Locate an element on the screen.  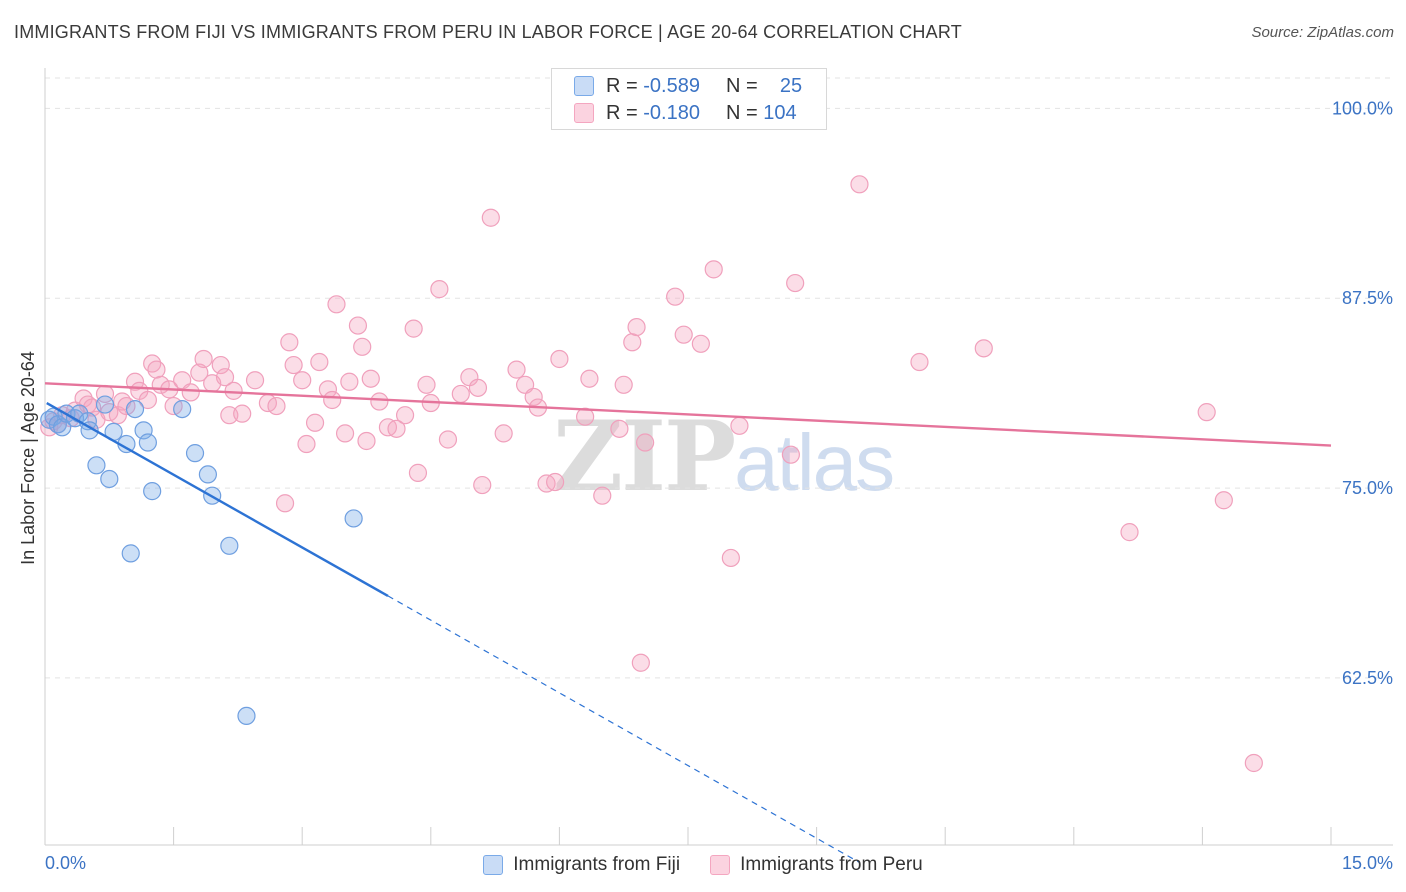
peru-r-label: R = is located at coordinates (622, 112).